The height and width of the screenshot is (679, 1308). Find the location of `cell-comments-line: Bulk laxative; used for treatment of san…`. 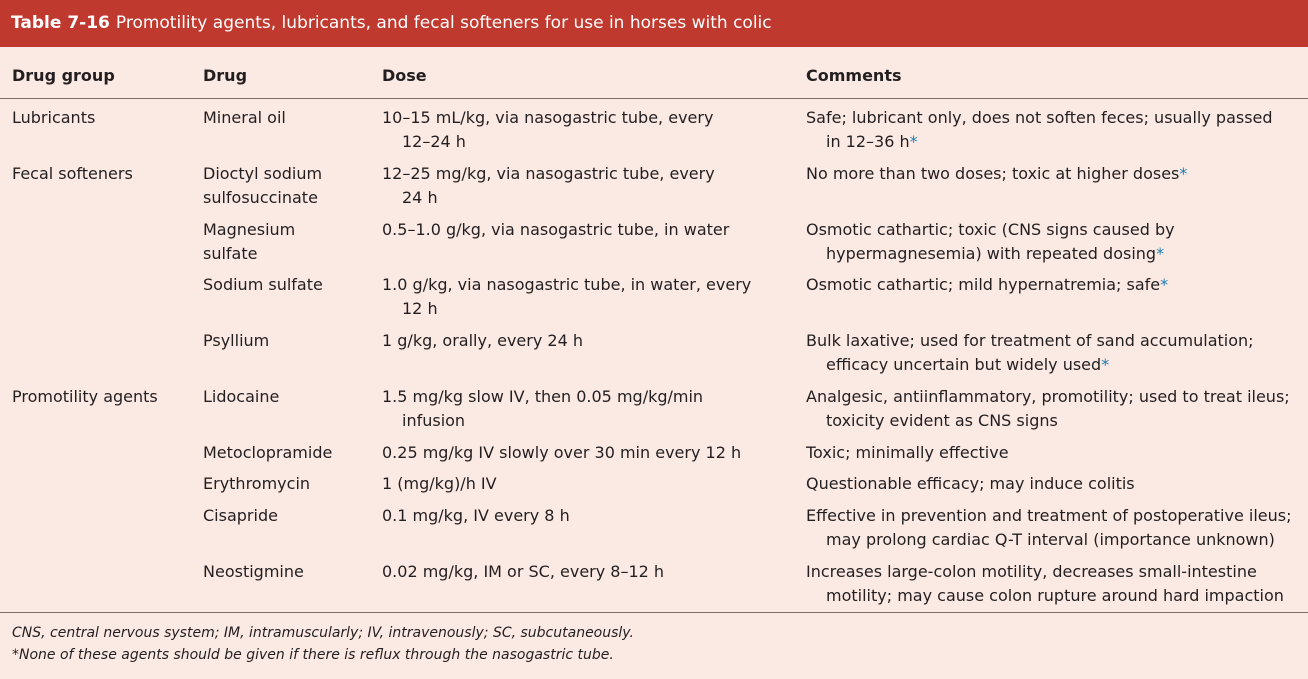

cell-comments-line: Bulk laxative; used for treatment of san… is located at coordinates (1030, 340).